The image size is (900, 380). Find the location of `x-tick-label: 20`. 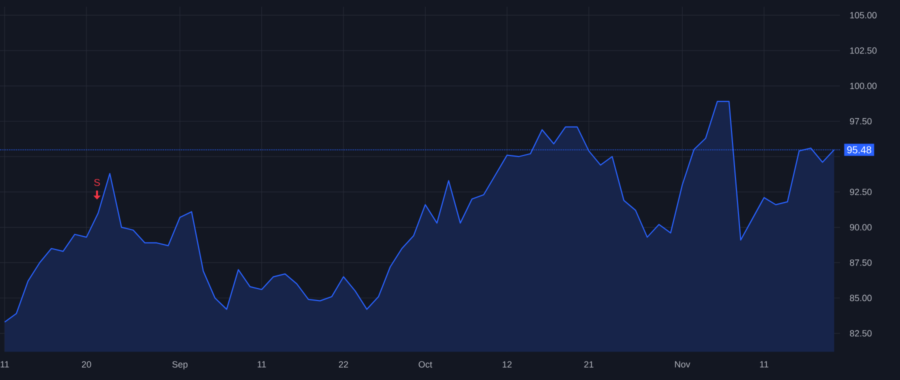

x-tick-label: 20 is located at coordinates (87, 364).